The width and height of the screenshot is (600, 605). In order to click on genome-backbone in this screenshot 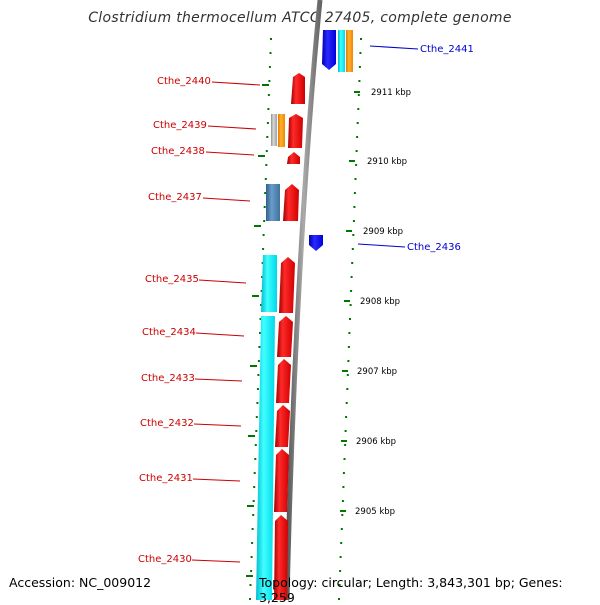, I will do `click(303, 300)`.